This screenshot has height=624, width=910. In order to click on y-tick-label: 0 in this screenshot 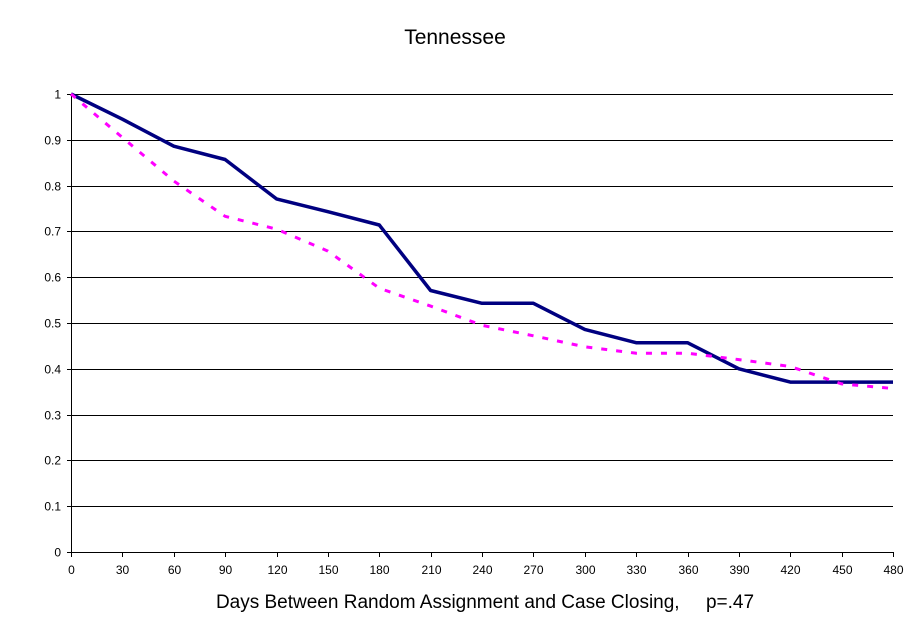, I will do `click(57, 553)`.